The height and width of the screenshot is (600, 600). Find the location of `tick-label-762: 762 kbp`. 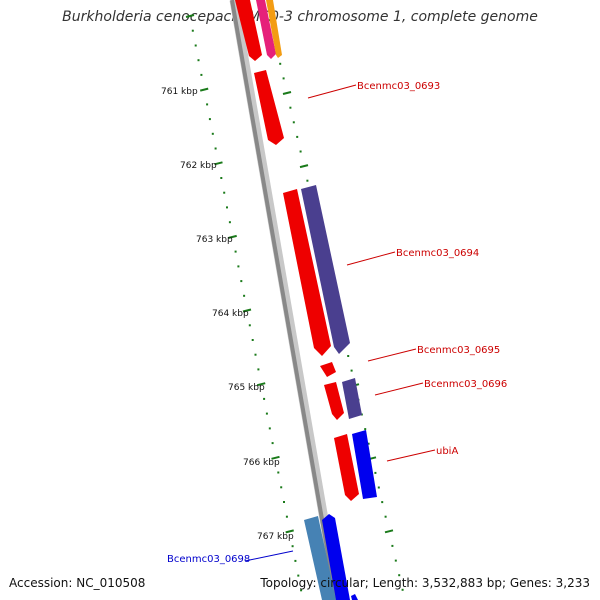

tick-label-762: 762 kbp is located at coordinates (198, 166).